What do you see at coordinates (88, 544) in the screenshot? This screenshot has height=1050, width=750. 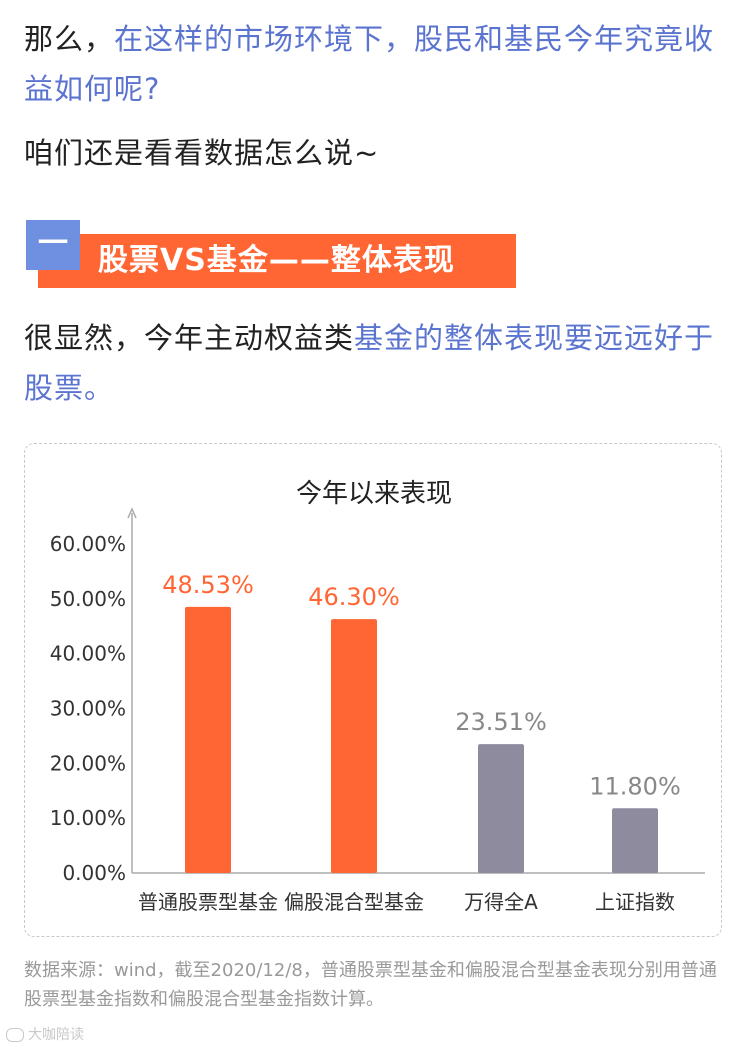 I see `y-tick-label: 60.00%` at bounding box center [88, 544].